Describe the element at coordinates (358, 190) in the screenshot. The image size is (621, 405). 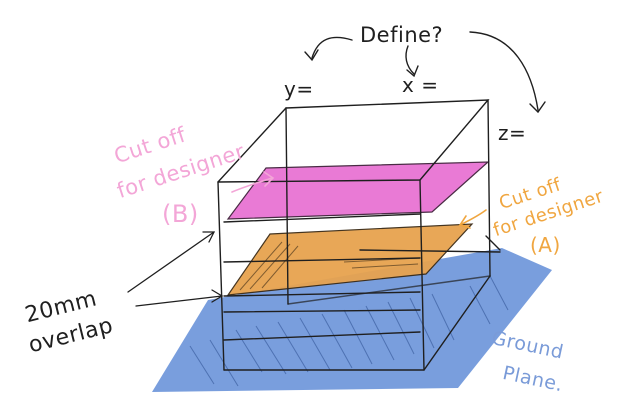
I see `slab-b-pink` at that location.